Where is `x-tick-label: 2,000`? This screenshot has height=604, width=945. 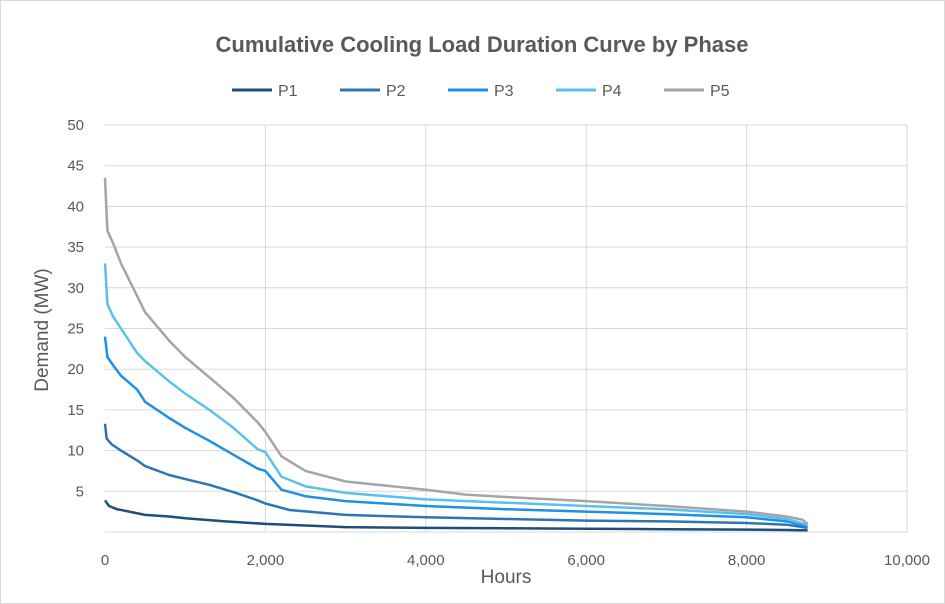
x-tick-label: 2,000 is located at coordinates (266, 560).